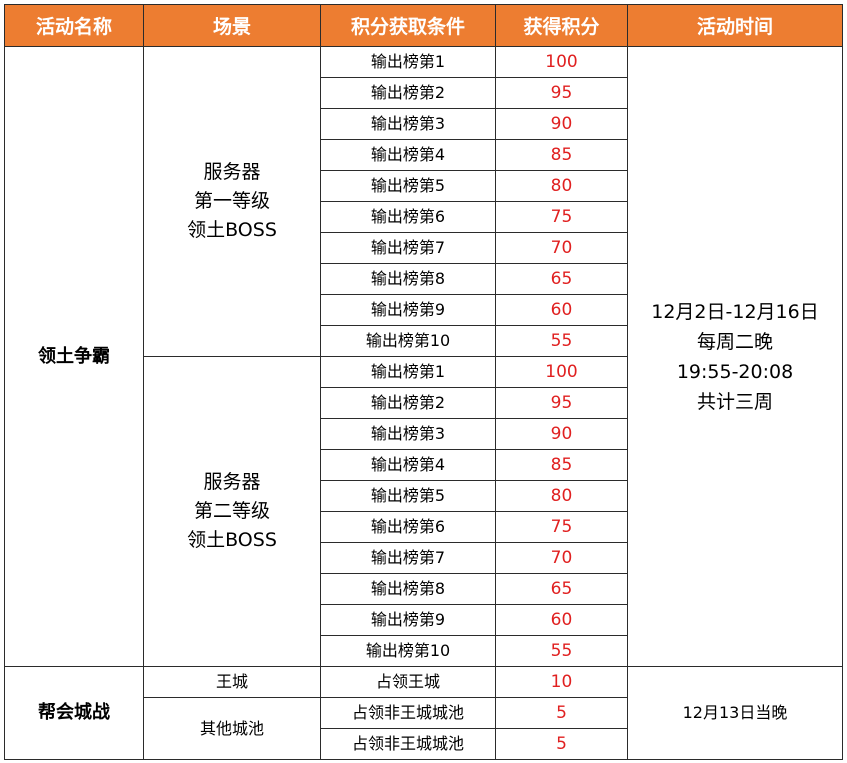 The height and width of the screenshot is (763, 847). What do you see at coordinates (232, 25) in the screenshot?
I see `header-scene: 场景` at bounding box center [232, 25].